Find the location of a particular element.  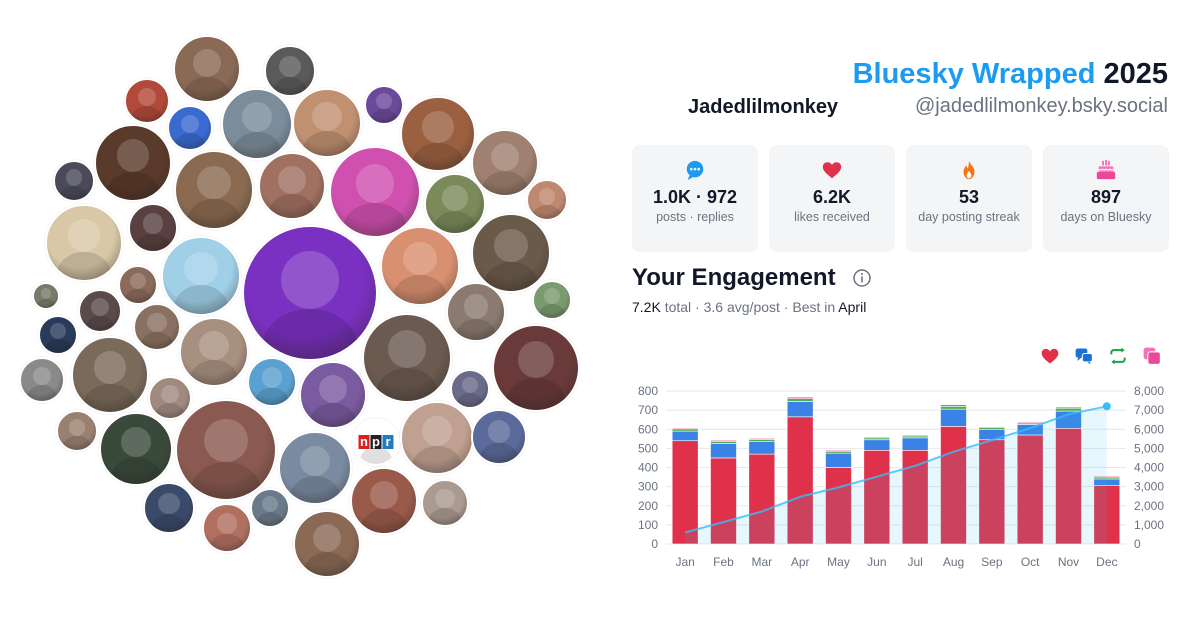

chart-grid is located at coordinates (896, 467).